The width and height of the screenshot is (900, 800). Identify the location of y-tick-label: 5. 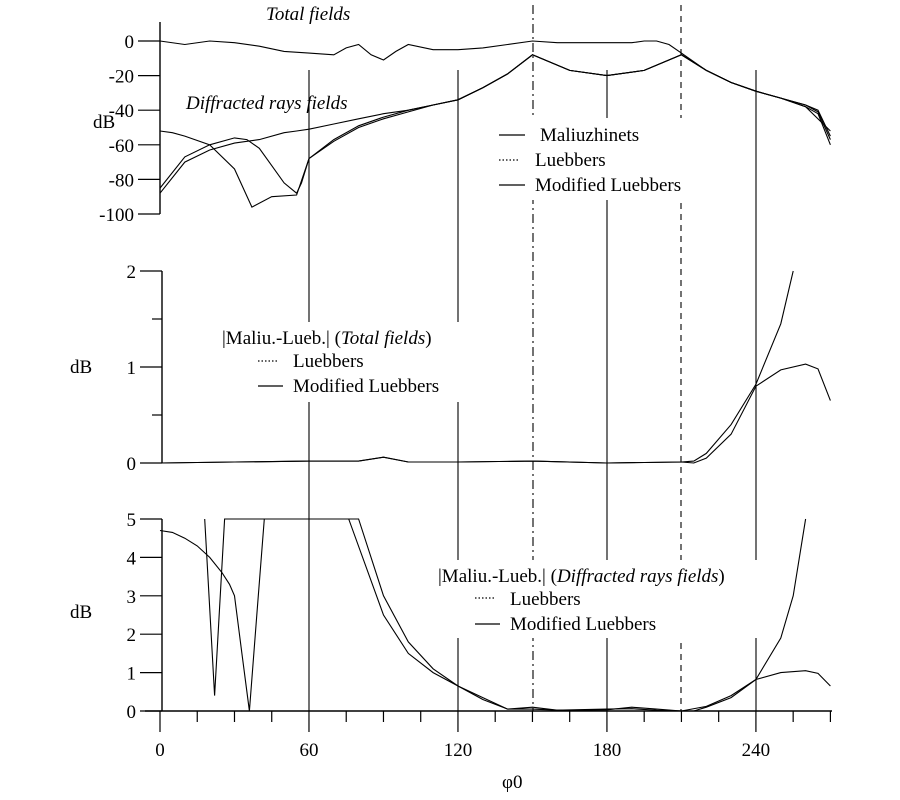
(132, 520).